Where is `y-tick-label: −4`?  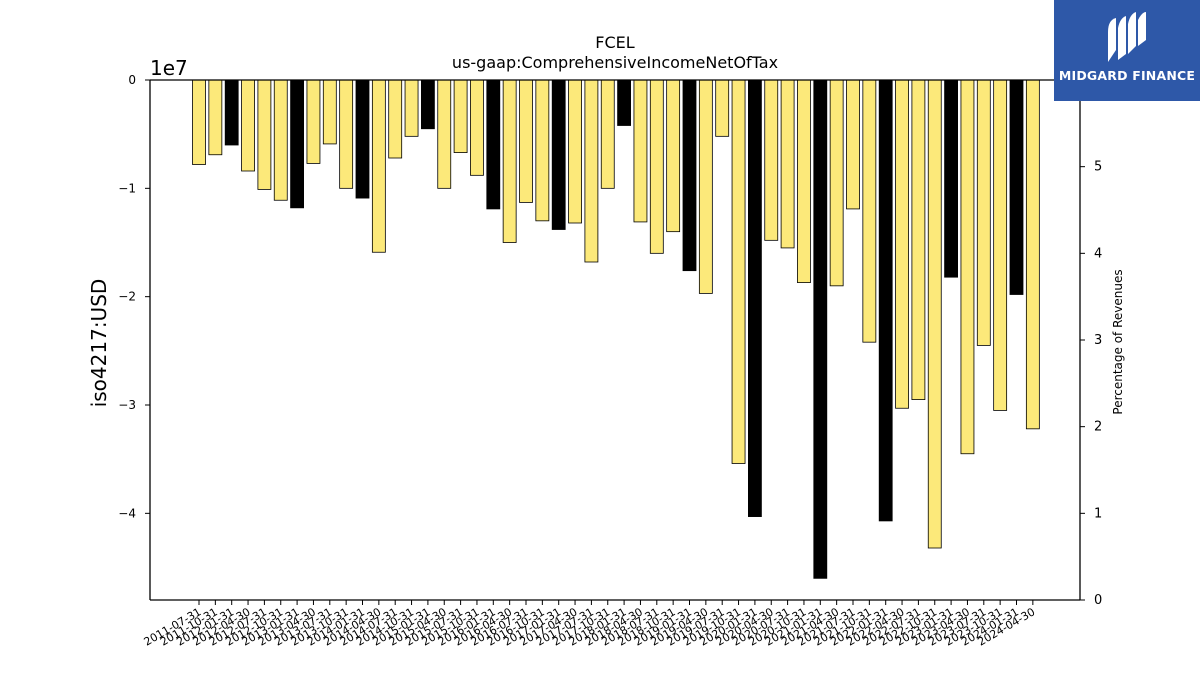
y-tick-label: −4 is located at coordinates (127, 513).